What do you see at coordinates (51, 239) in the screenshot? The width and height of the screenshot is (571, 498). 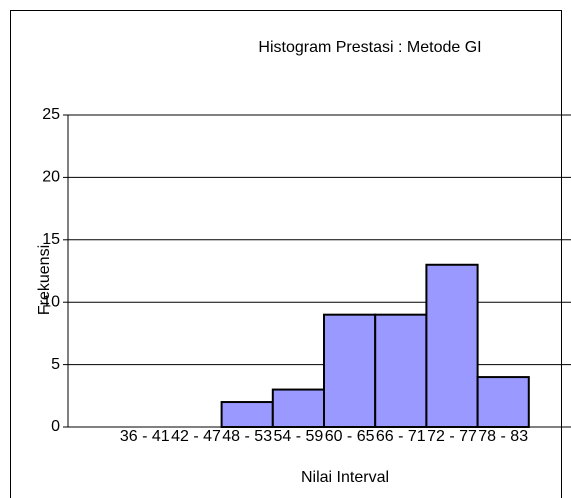 I see `y-tick-label: 15` at bounding box center [51, 239].